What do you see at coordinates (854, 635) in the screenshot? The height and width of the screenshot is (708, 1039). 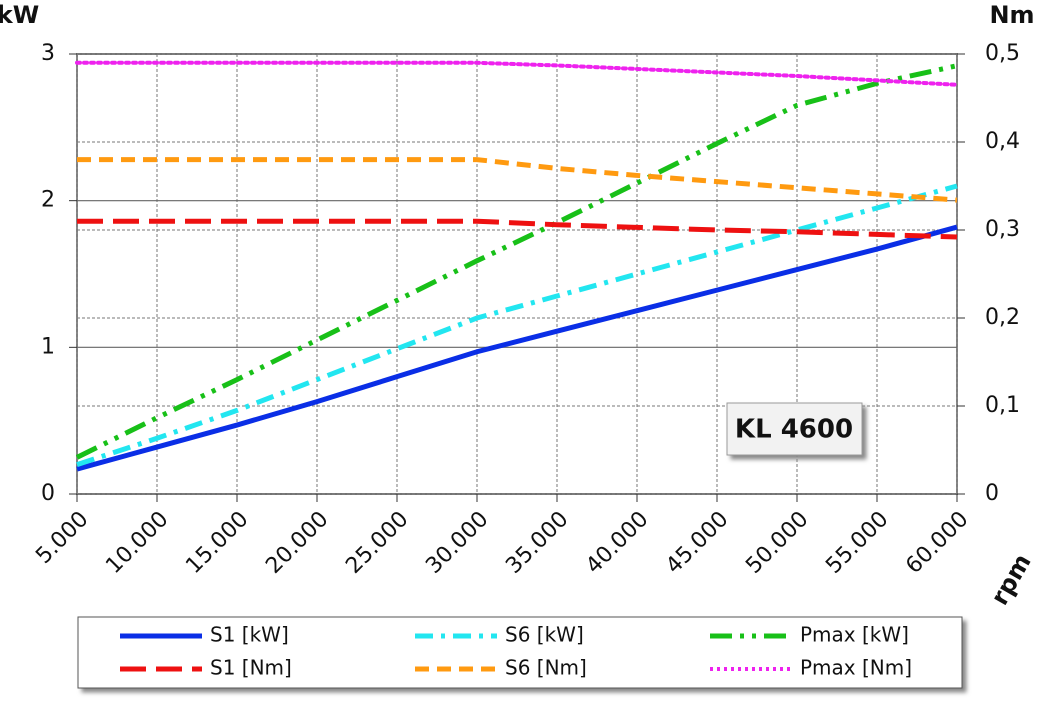 I see `legend-label: Pmax [kW]` at bounding box center [854, 635].